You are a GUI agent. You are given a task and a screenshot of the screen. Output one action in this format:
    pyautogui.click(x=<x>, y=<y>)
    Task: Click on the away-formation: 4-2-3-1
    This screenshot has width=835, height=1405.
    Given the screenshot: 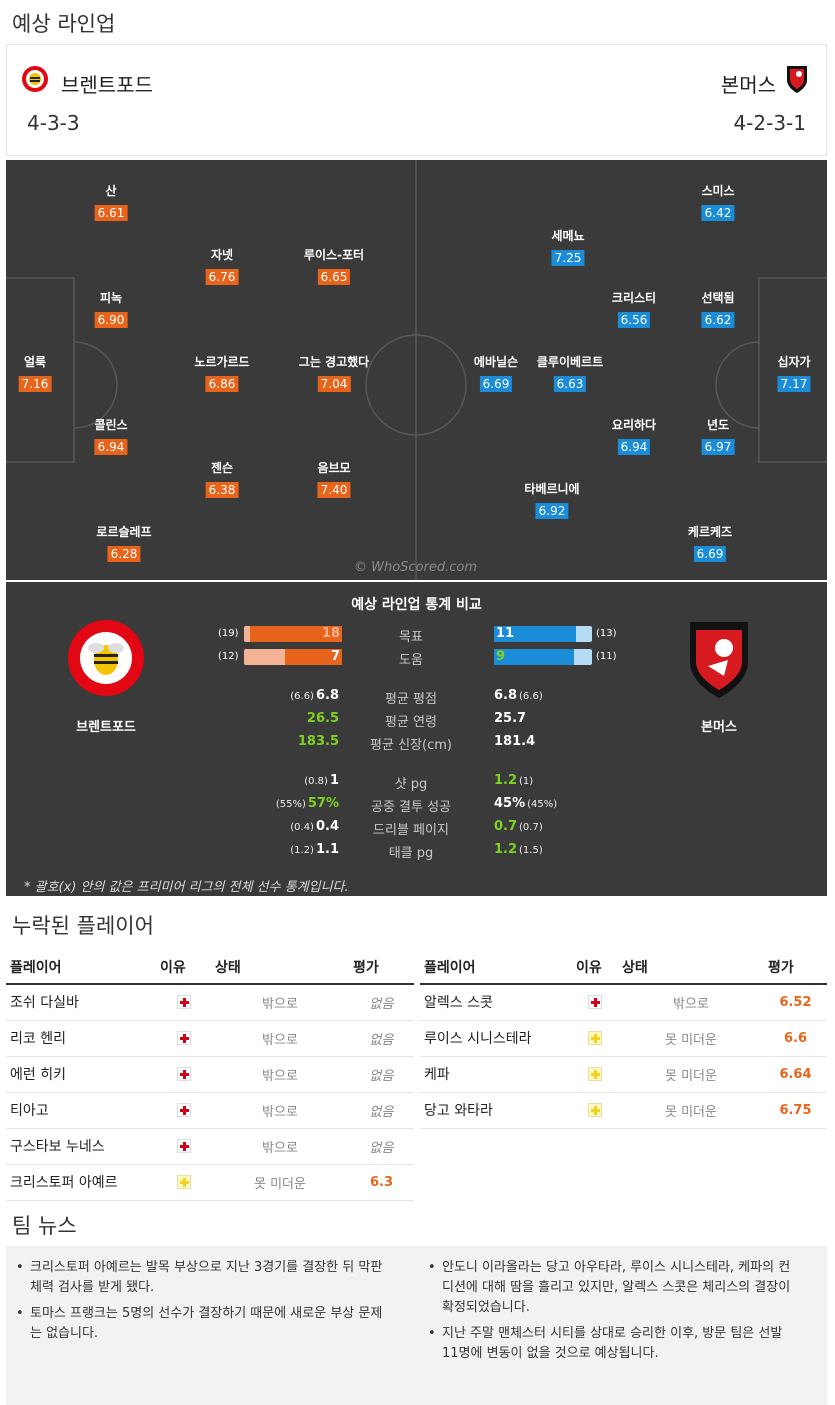 What is the action you would take?
    pyautogui.click(x=769, y=123)
    